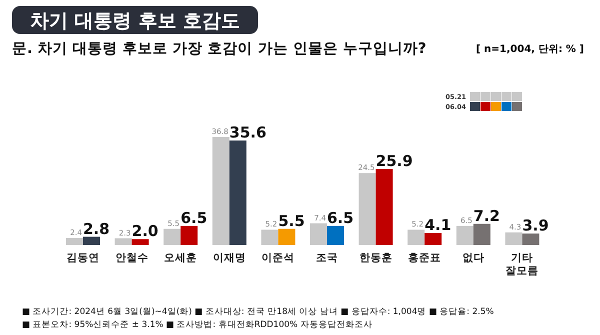  Describe the element at coordinates (94, 325) in the screenshot. I see `text: ■ 표본오차: 95%신뢰수준 ± 3.1%` at that location.